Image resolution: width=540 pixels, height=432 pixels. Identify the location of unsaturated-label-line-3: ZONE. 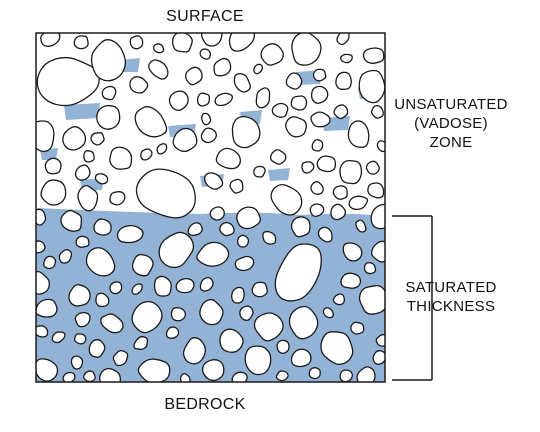
(451, 142).